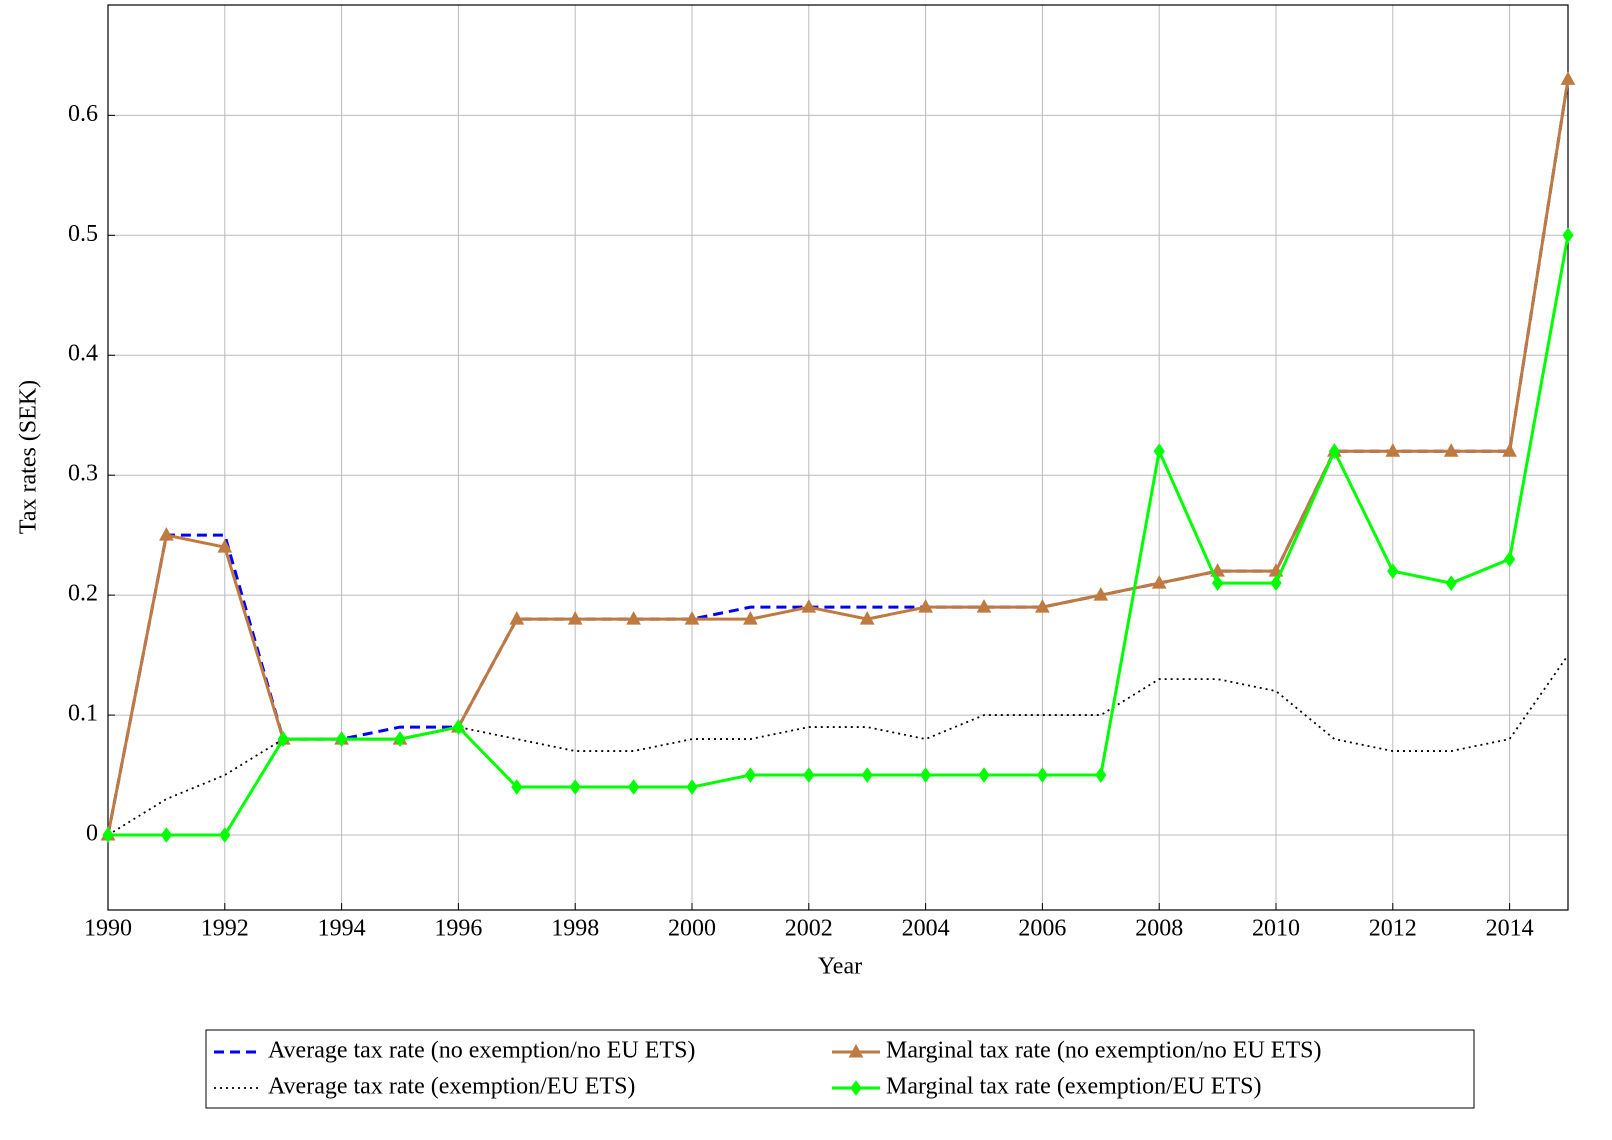 This screenshot has width=1612, height=1140. Describe the element at coordinates (342, 929) in the screenshot. I see `x-tick-label: 1994` at that location.